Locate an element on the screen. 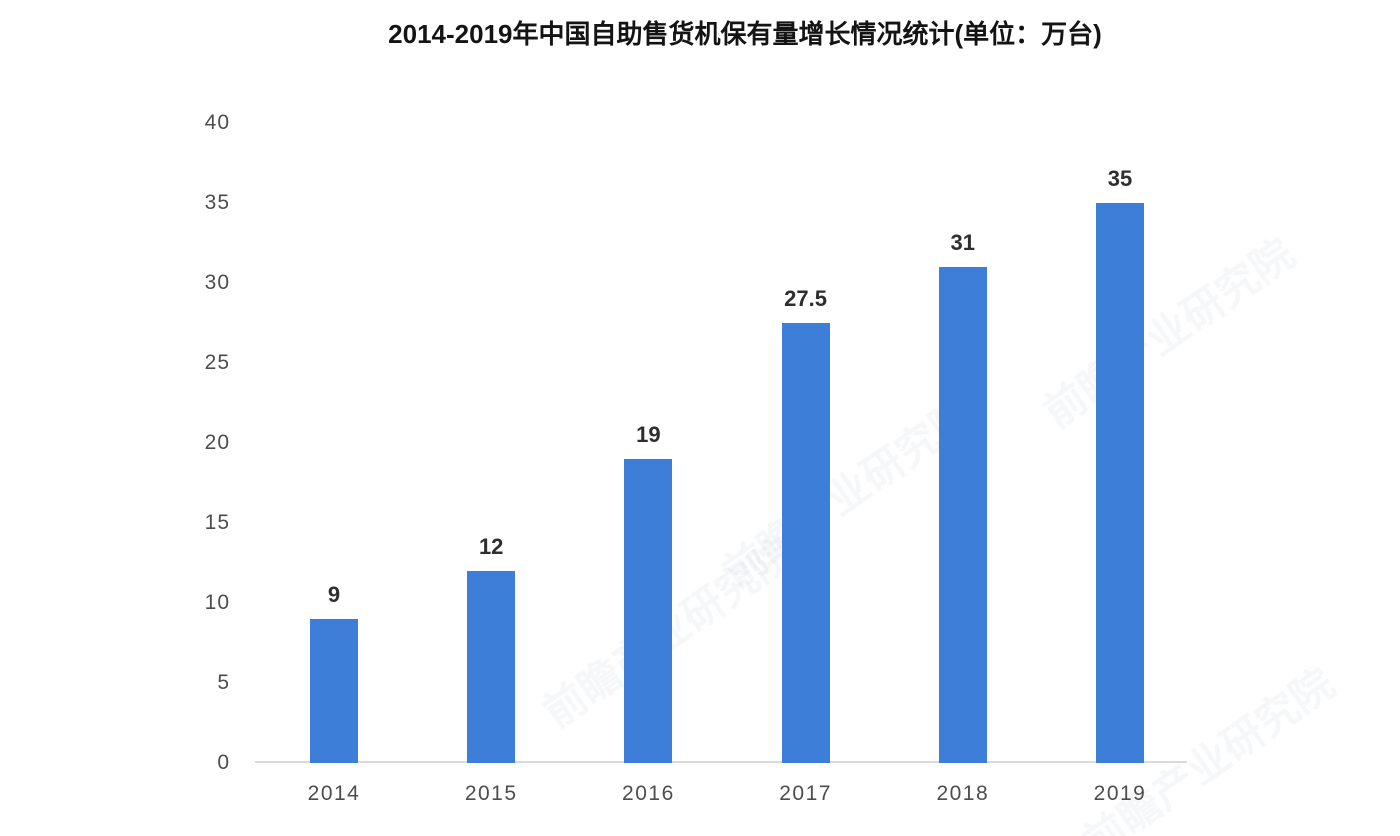 The height and width of the screenshot is (836, 1400). value-label-2015: 12 is located at coordinates (491, 546).